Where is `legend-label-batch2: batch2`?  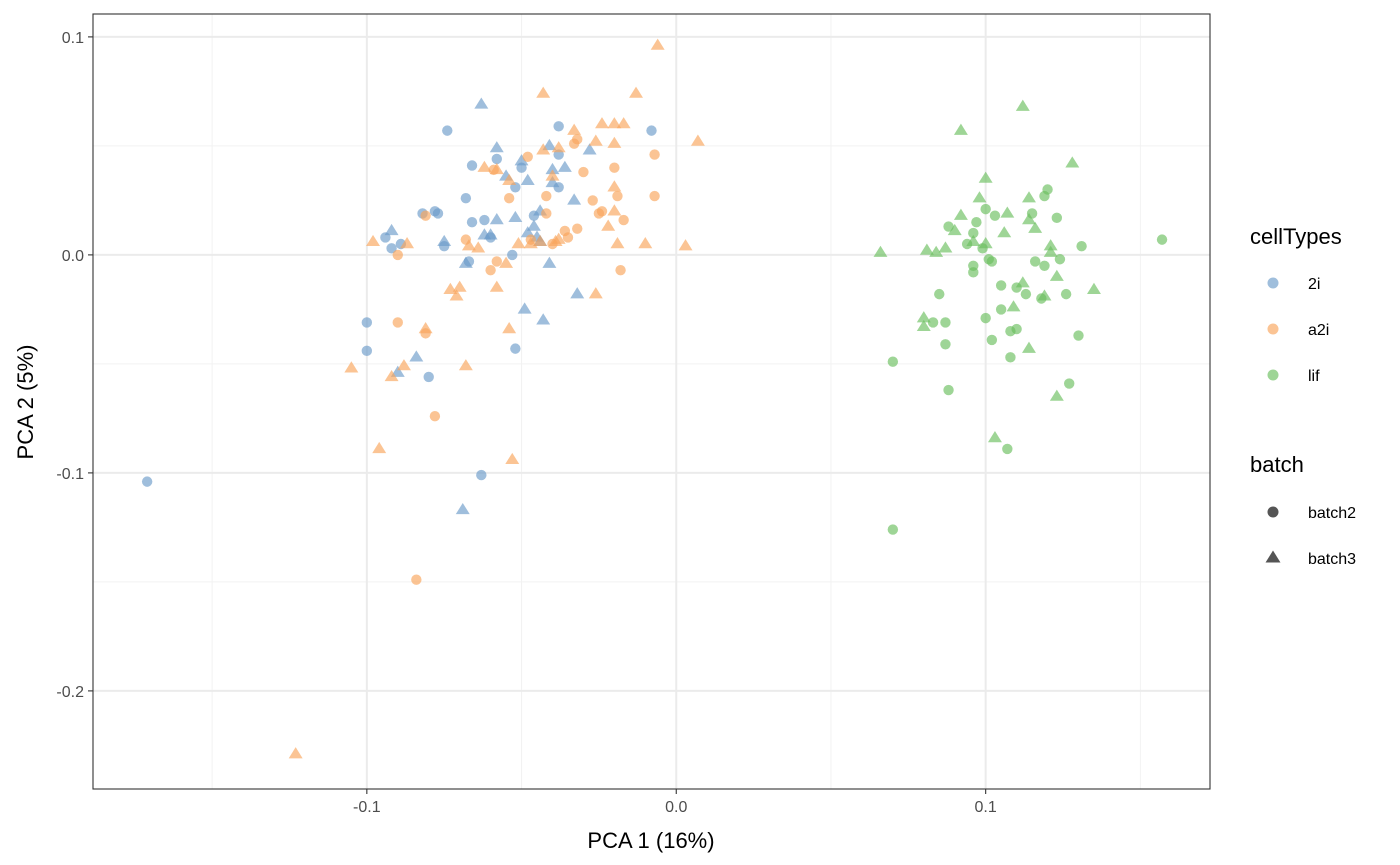
legend-label-batch2: batch2 is located at coordinates (1332, 513).